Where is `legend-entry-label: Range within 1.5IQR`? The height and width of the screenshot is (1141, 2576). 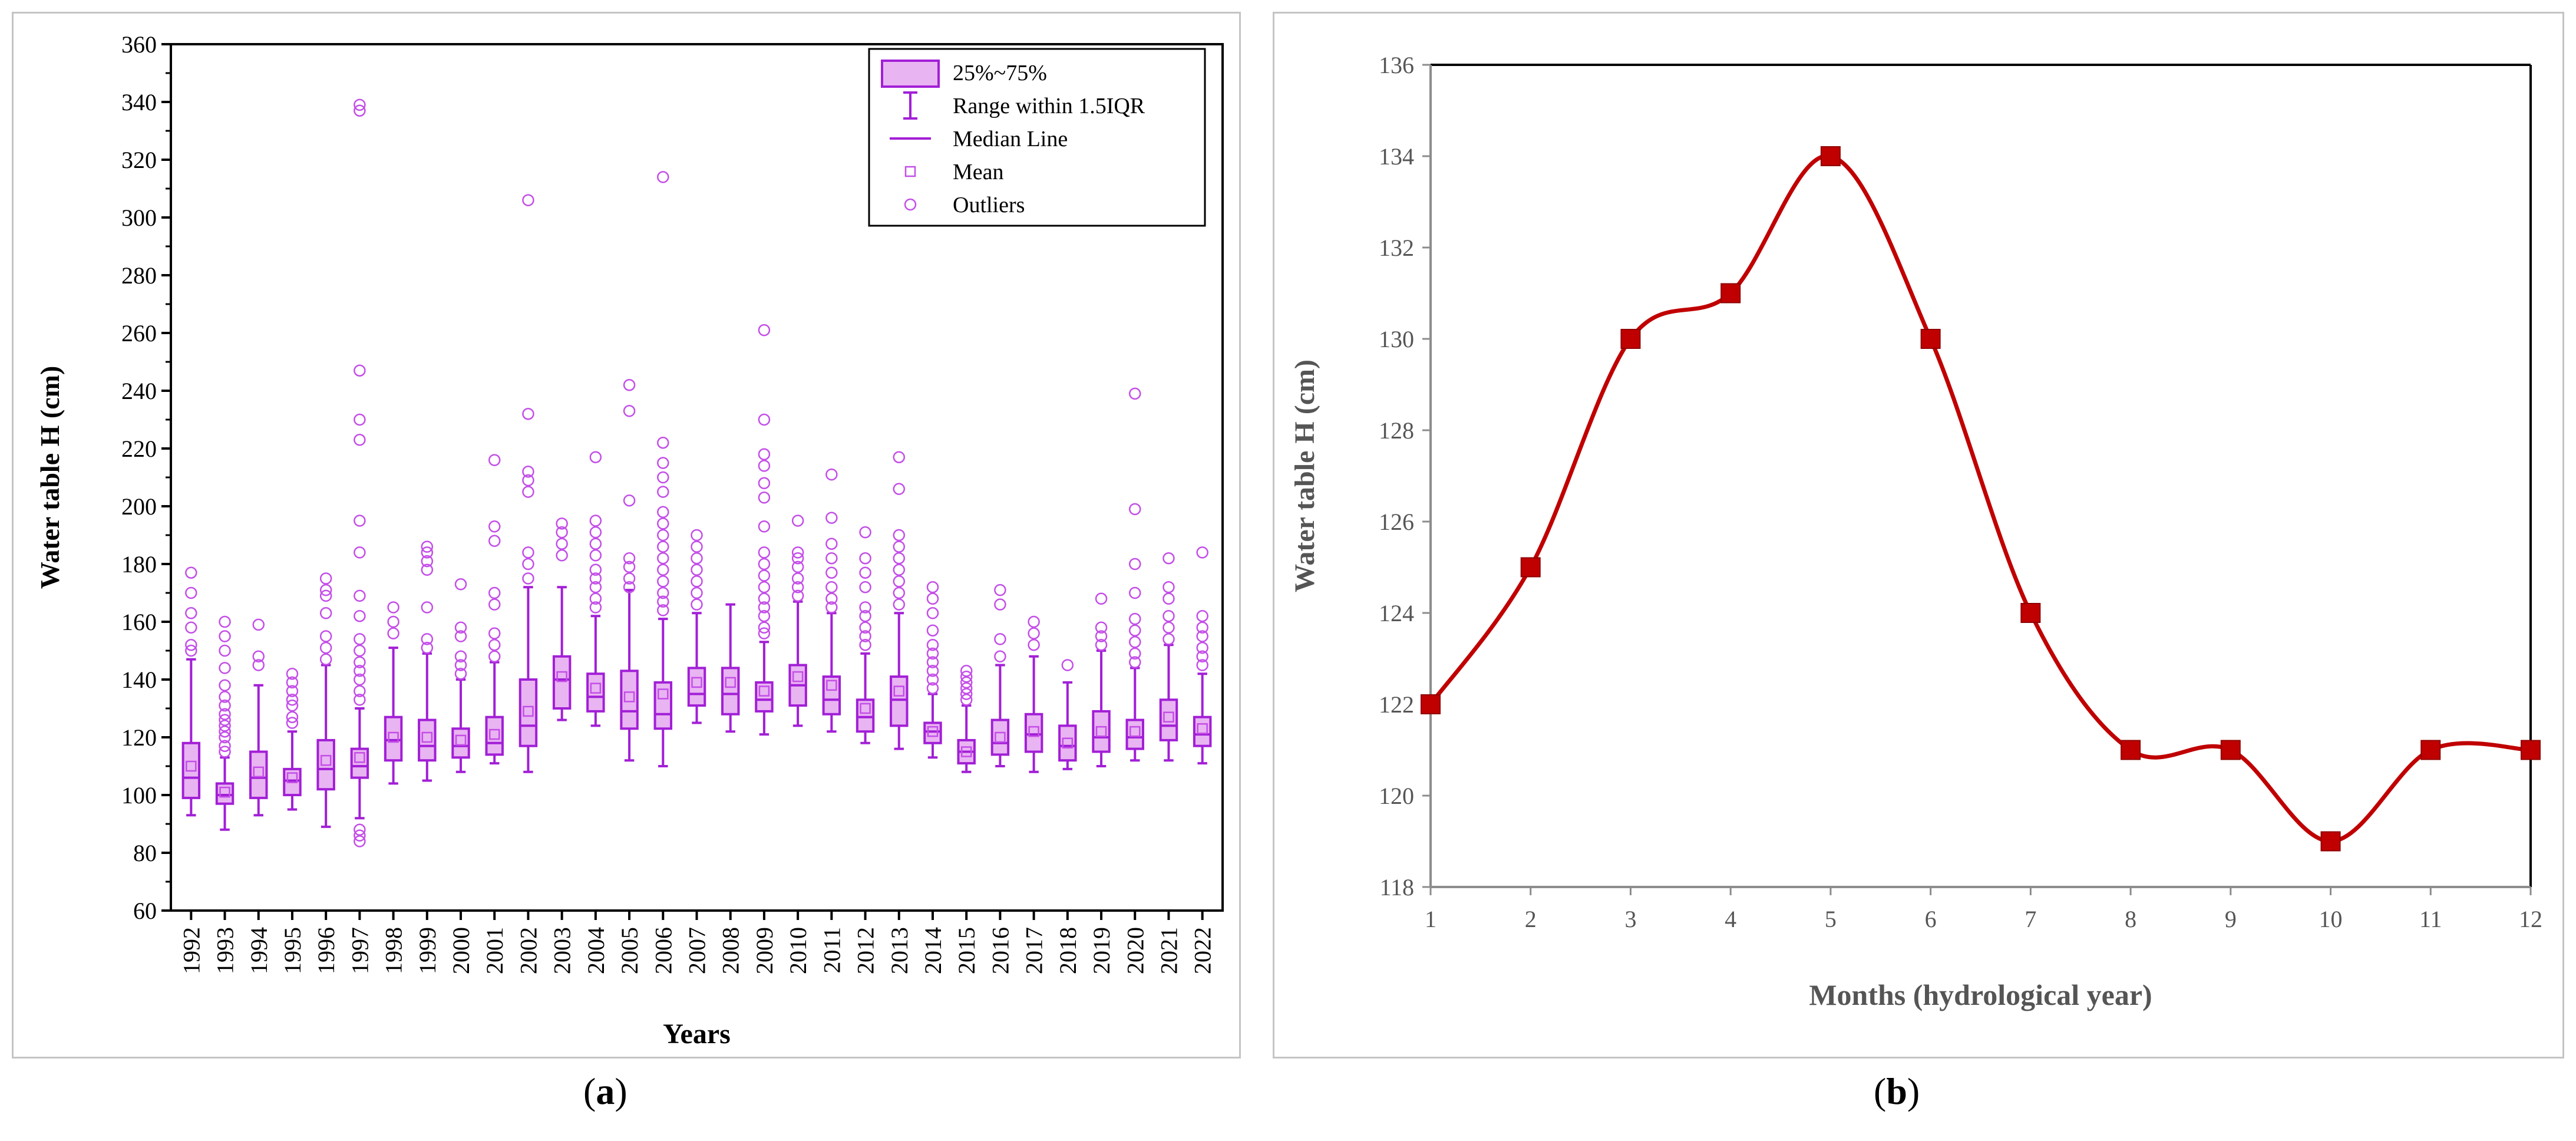 legend-entry-label: Range within 1.5IQR is located at coordinates (1049, 106).